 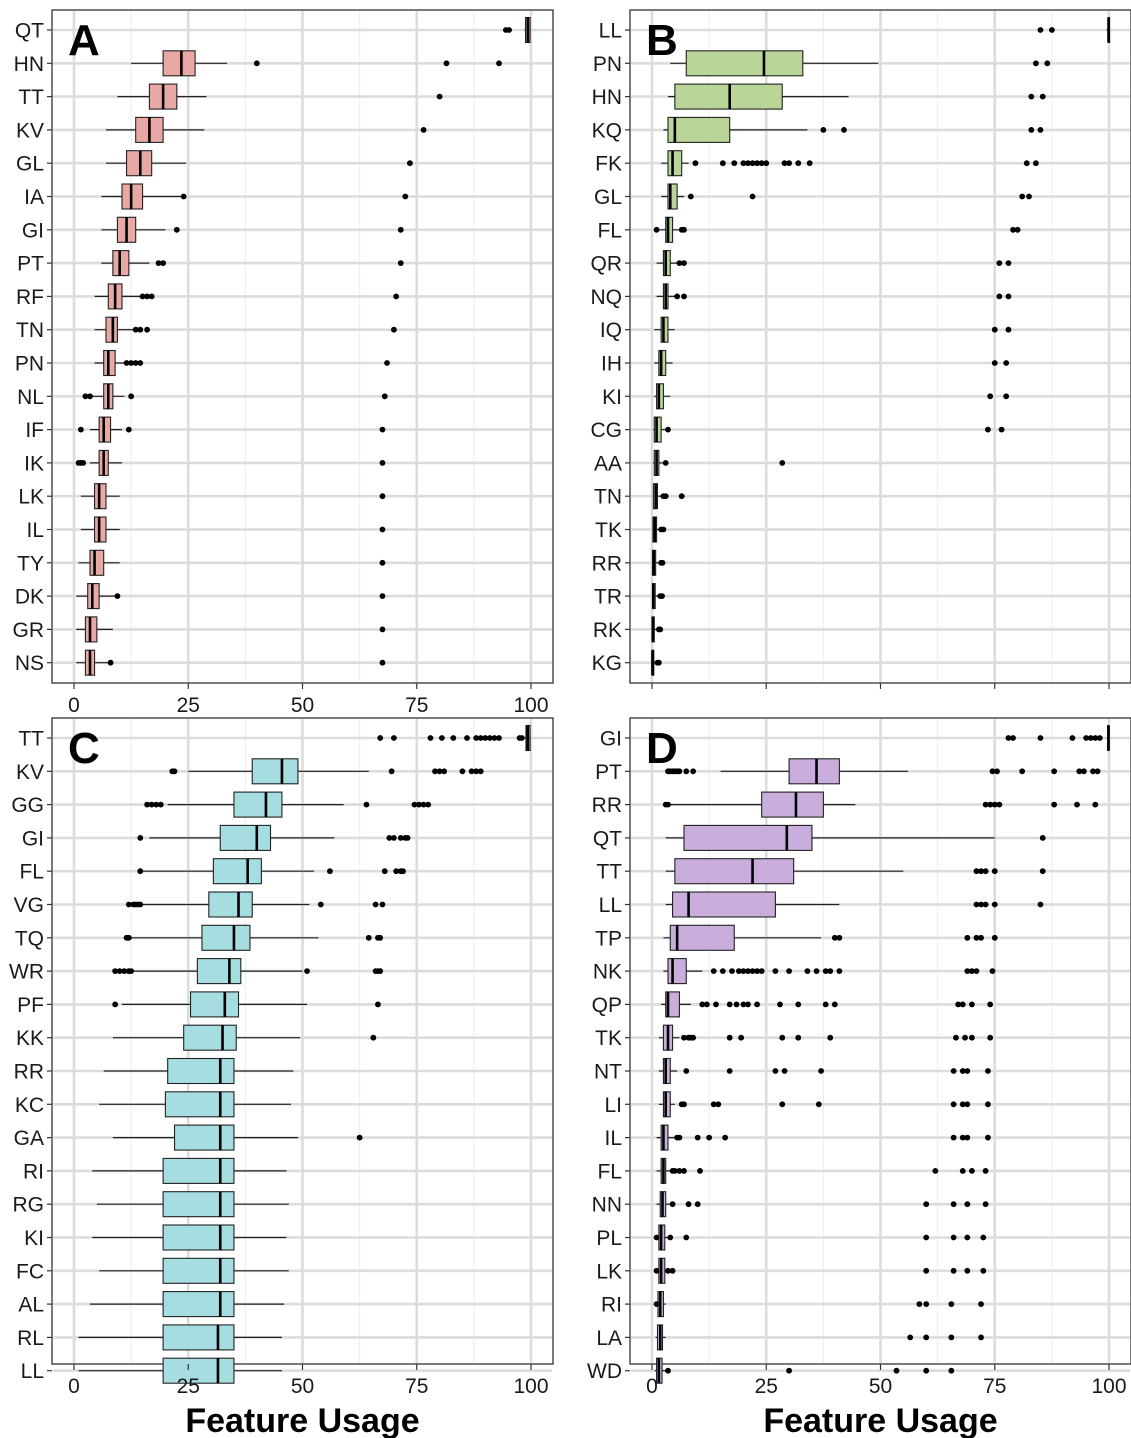 What do you see at coordinates (608, 772) in the screenshot?
I see `category-label: PT` at bounding box center [608, 772].